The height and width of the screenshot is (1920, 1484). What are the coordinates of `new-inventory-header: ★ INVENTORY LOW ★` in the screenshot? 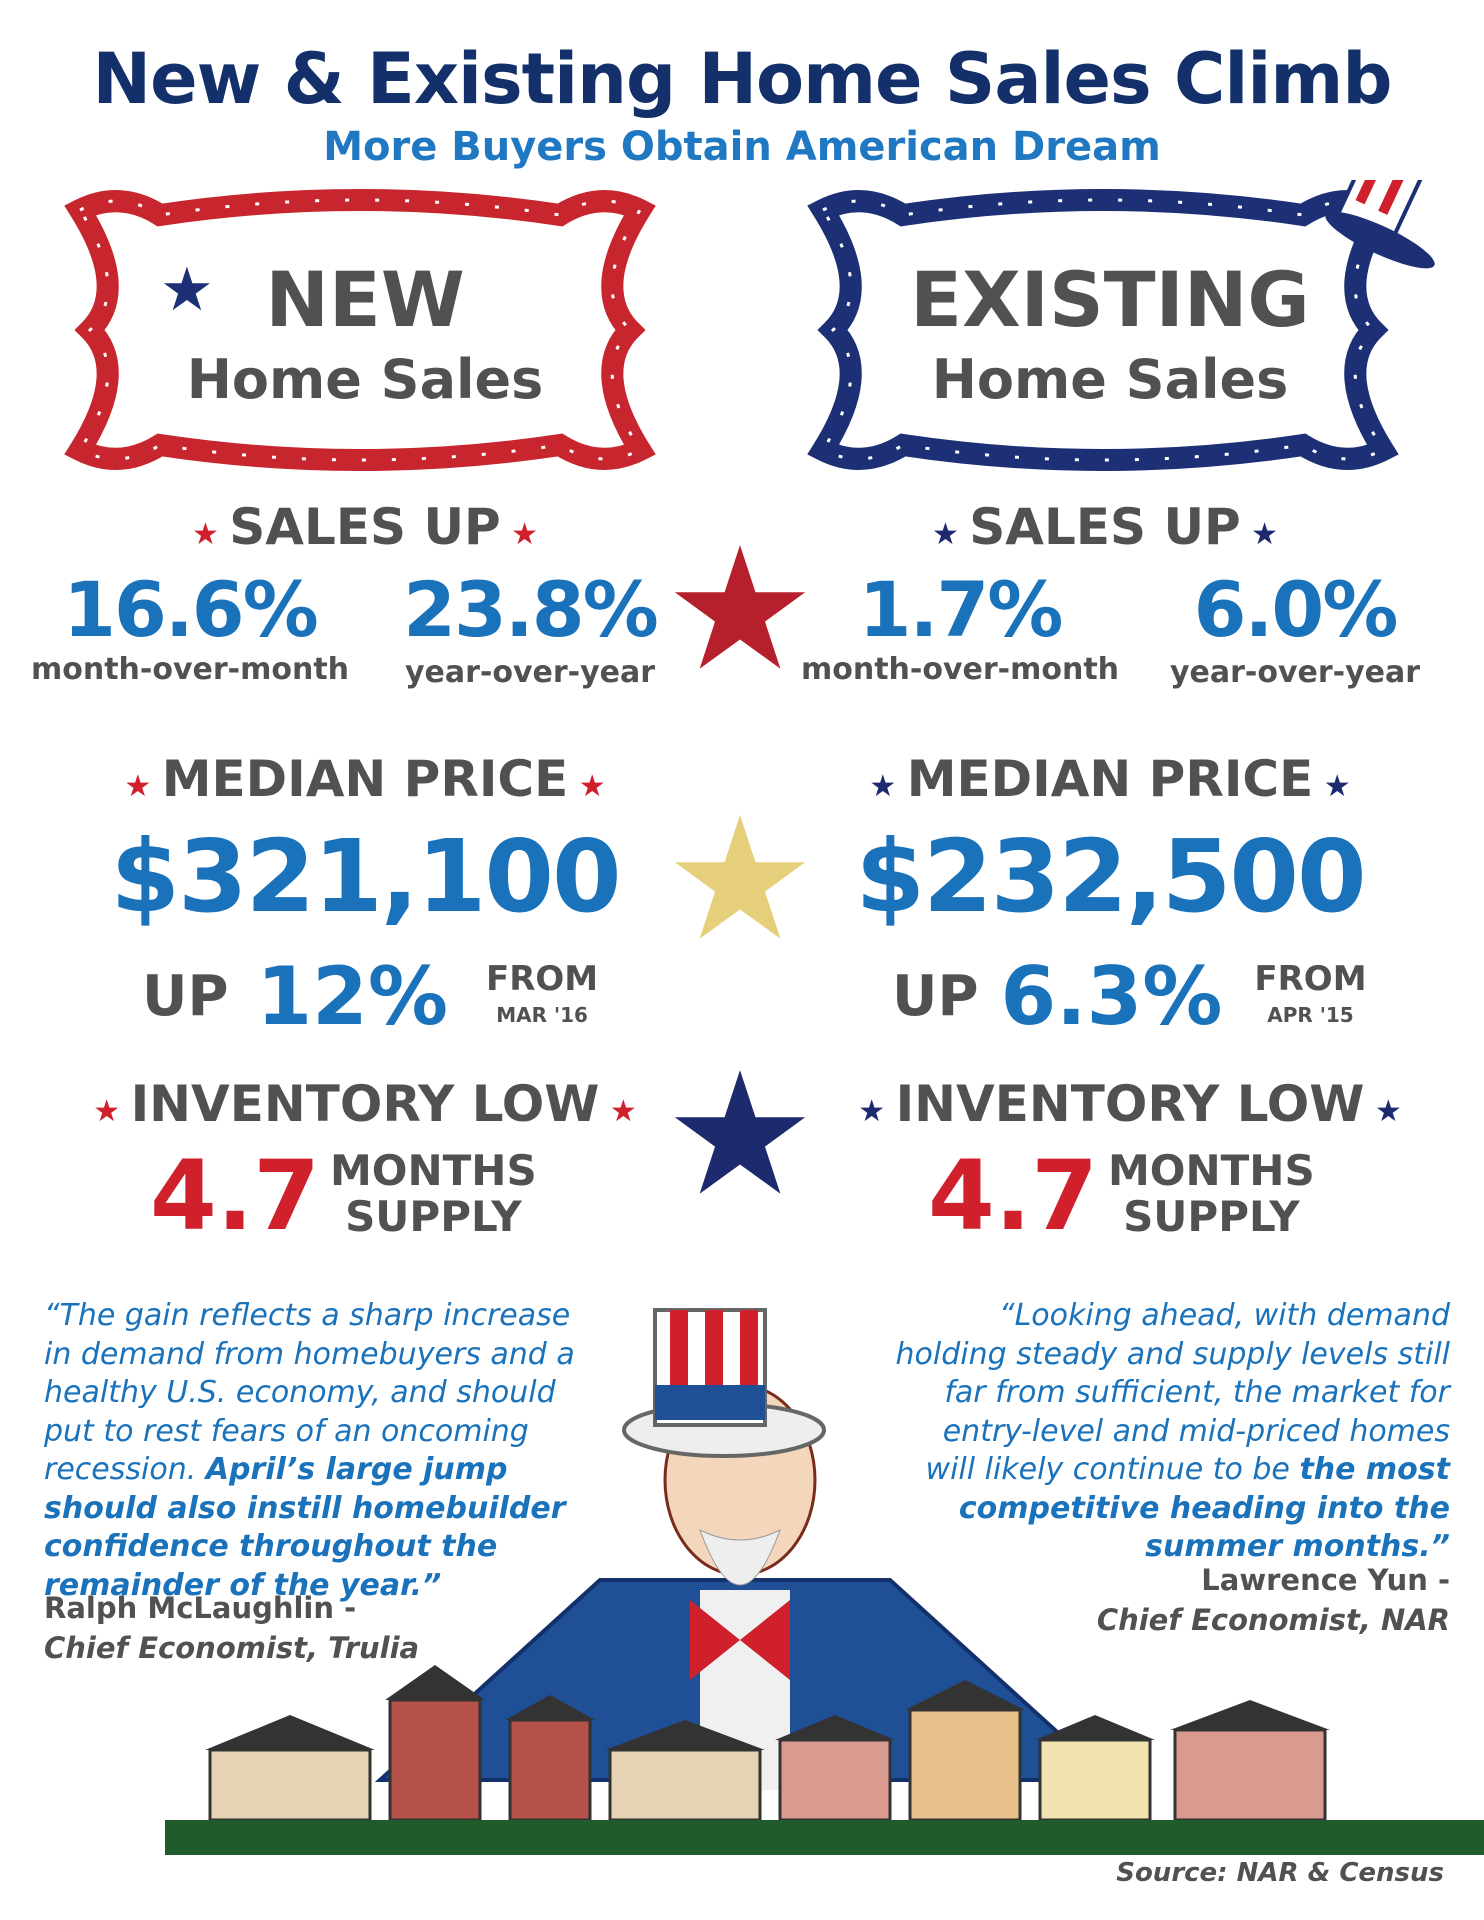 It's located at (365, 1104).